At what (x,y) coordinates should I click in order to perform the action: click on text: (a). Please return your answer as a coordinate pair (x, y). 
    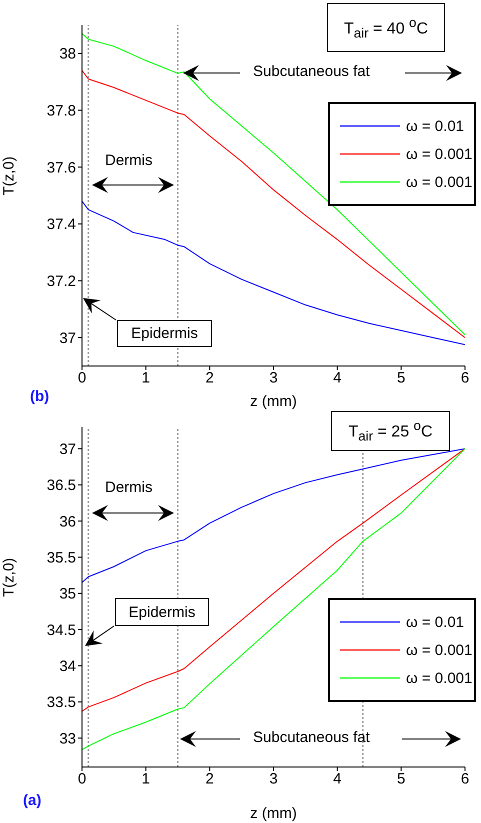
    Looking at the image, I should click on (32, 800).